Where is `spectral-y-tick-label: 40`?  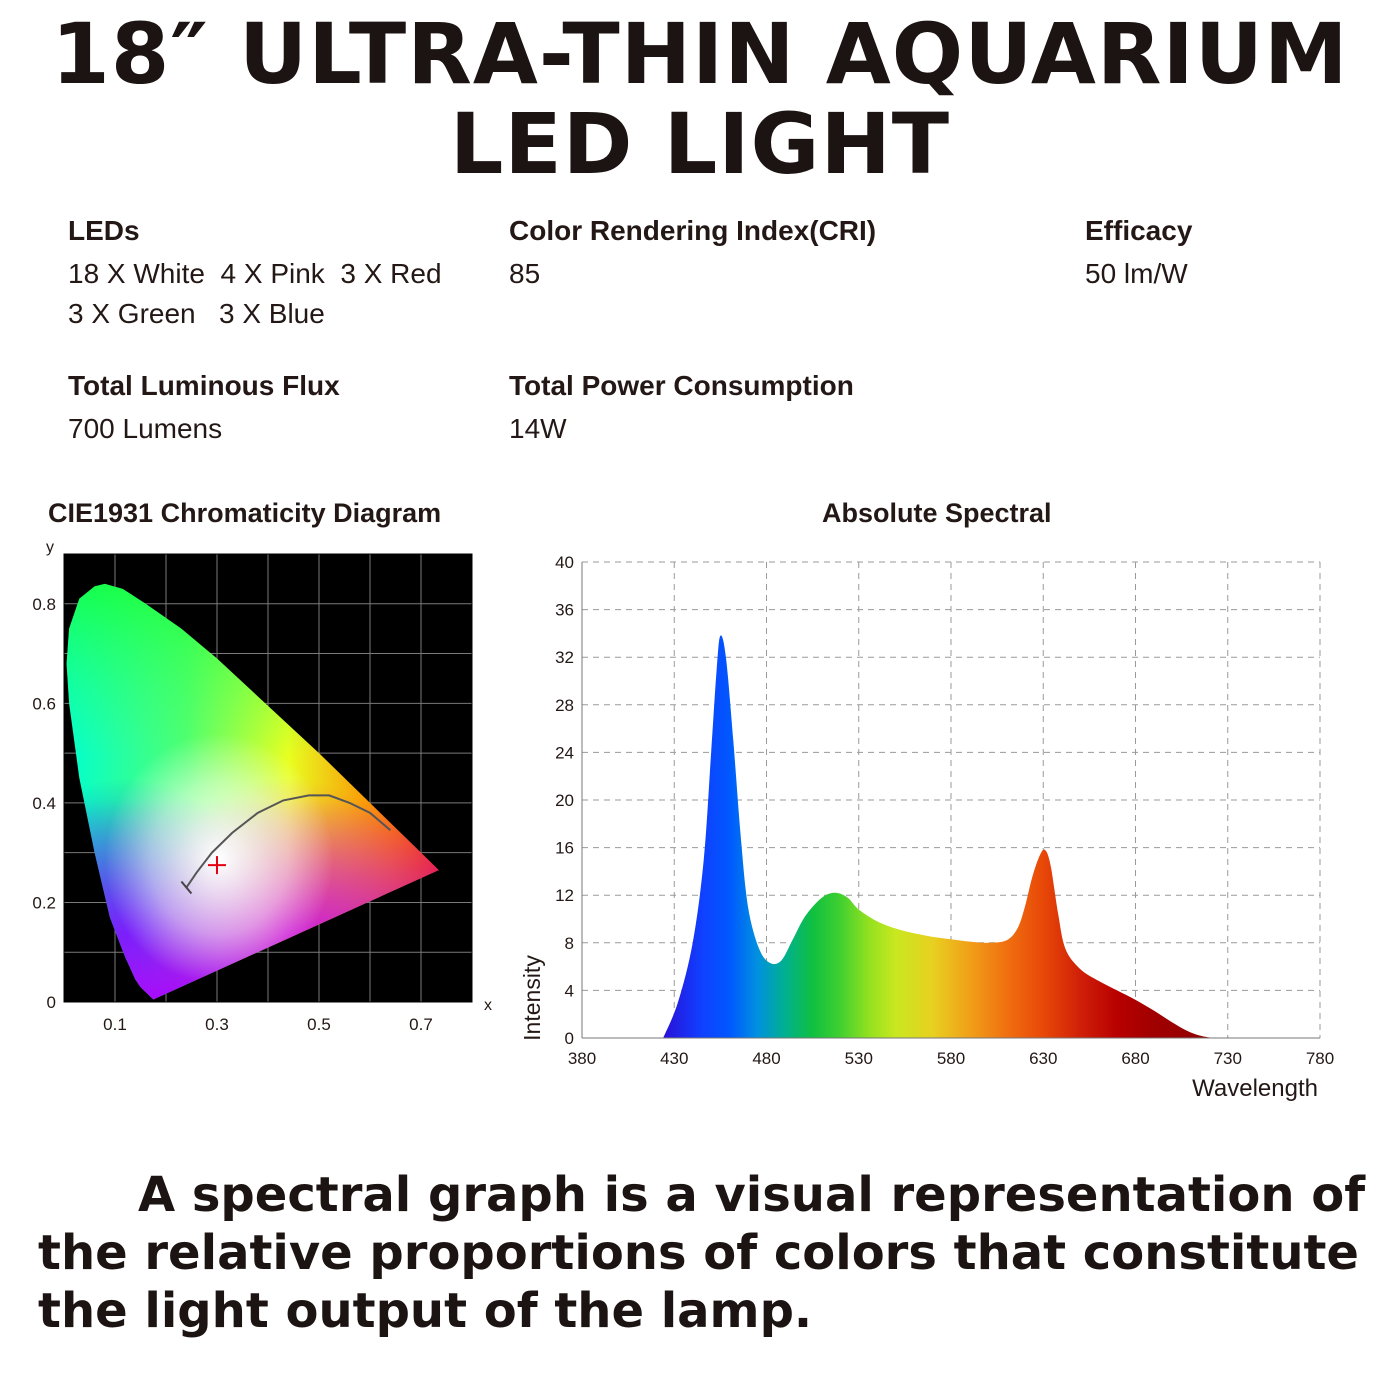 spectral-y-tick-label: 40 is located at coordinates (564, 562).